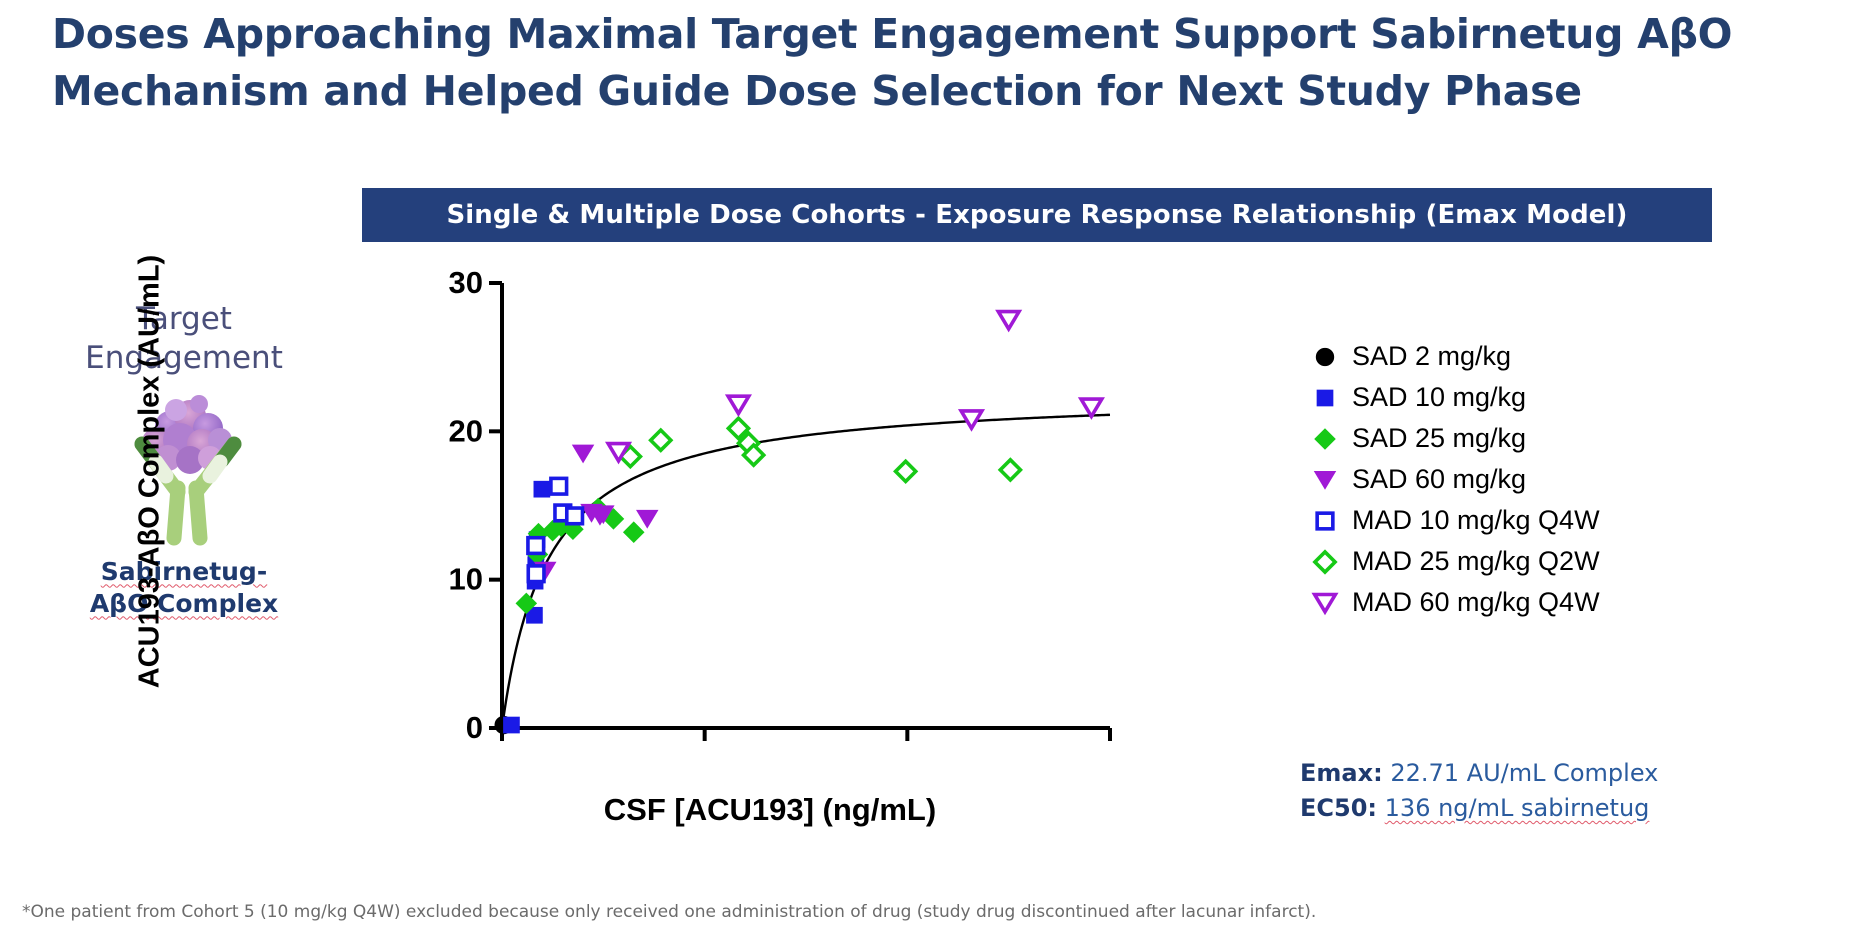 This screenshot has width=1858, height=943. Describe the element at coordinates (1476, 520) in the screenshot. I see `legend-label: MAD 10 mg/kg Q4W` at that location.